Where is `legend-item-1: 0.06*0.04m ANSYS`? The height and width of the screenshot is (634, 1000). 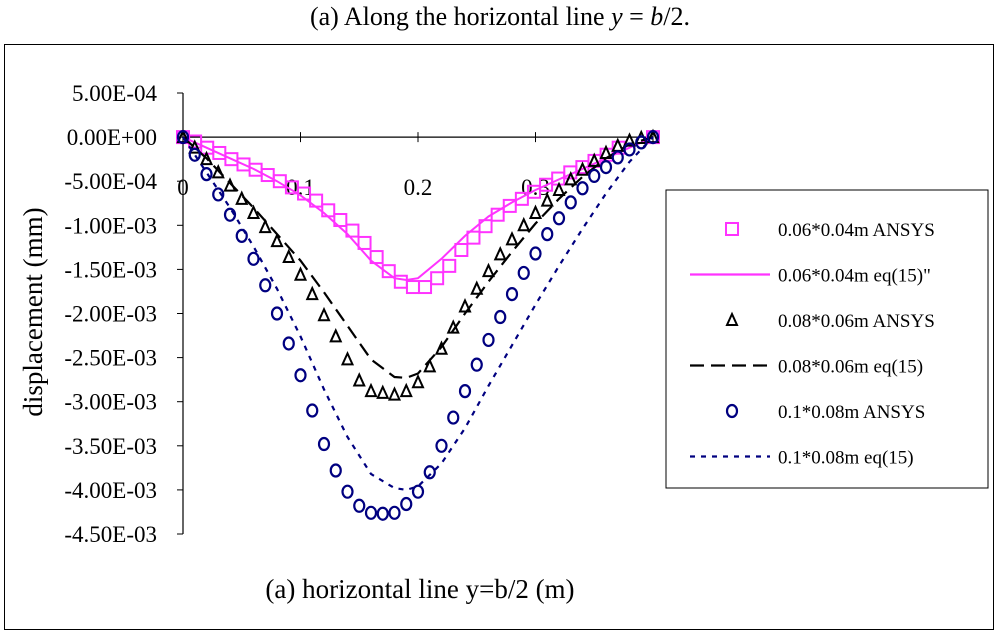 legend-item-1: 0.06*0.04m ANSYS is located at coordinates (830, 230).